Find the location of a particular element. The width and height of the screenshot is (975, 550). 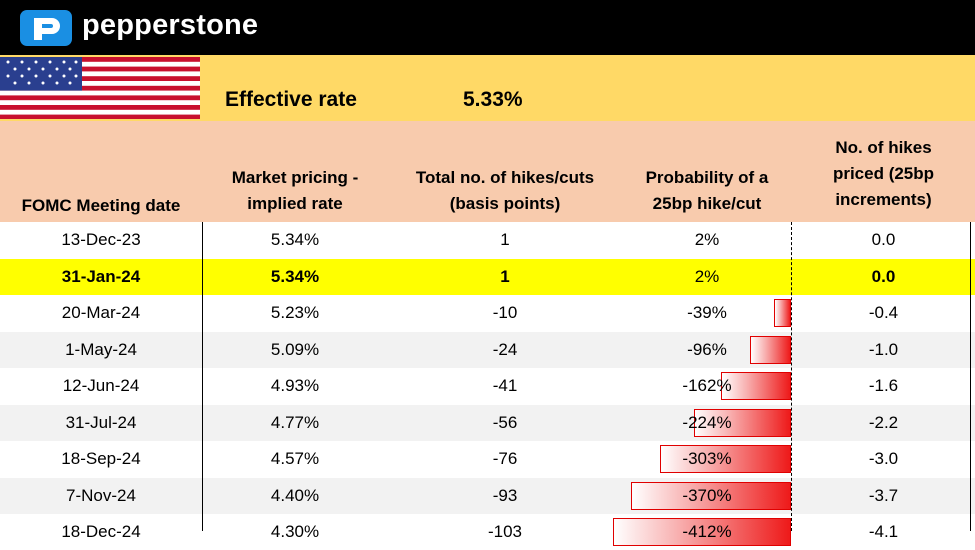

header-implied-rate: Market pricing - implied rate is located at coordinates (295, 191).